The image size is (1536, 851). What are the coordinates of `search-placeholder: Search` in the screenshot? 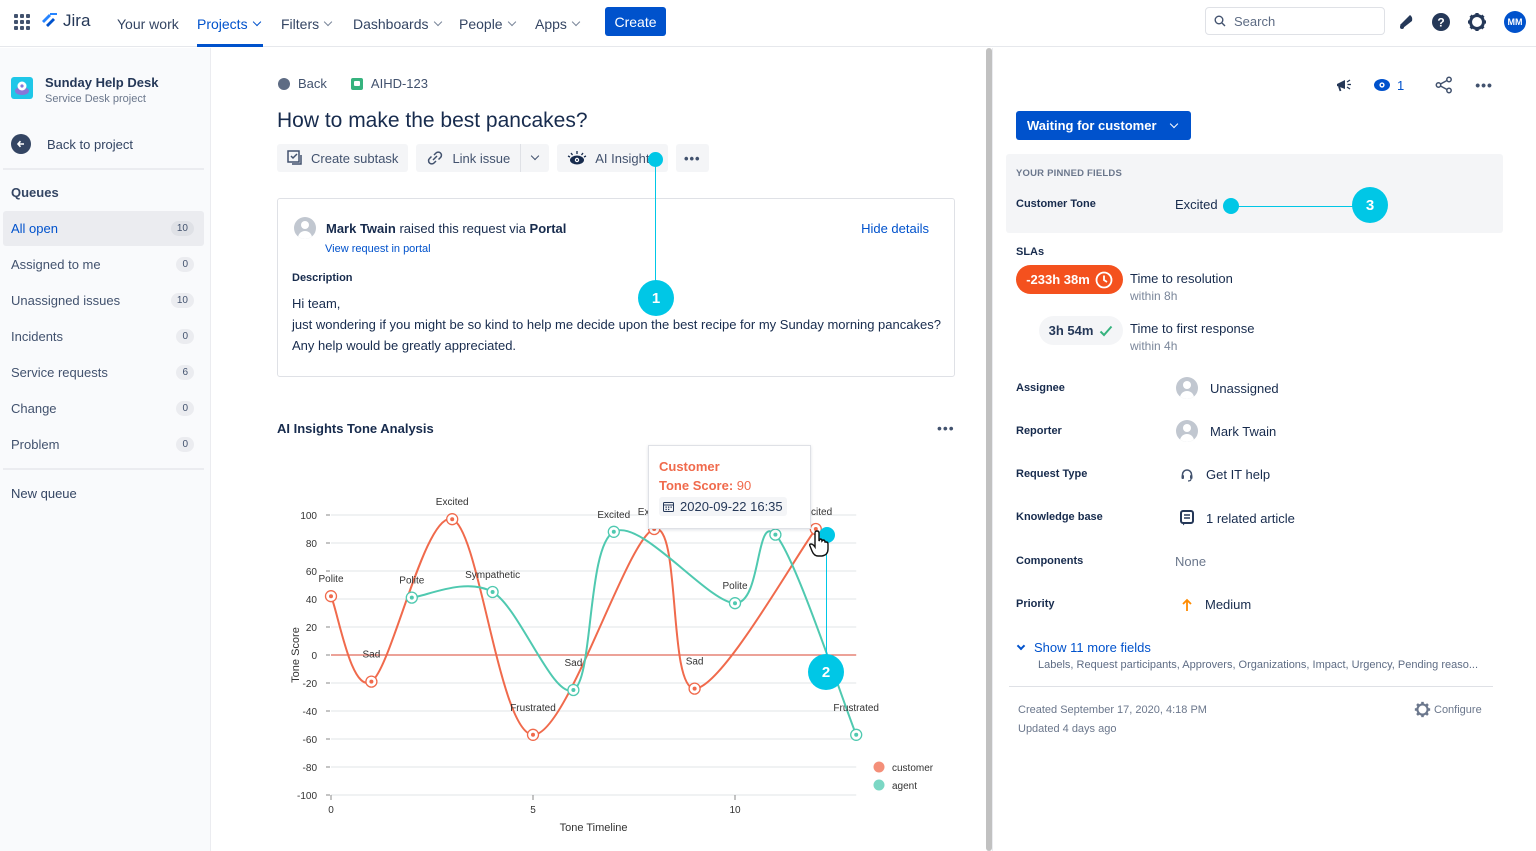 It's located at (1255, 21).